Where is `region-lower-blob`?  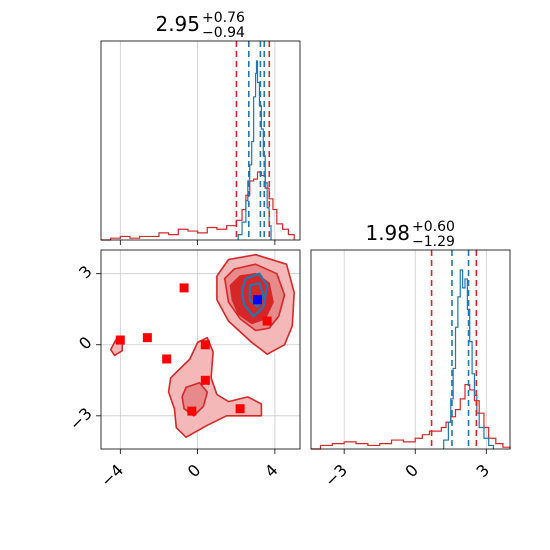 region-lower-blob is located at coordinates (215, 387).